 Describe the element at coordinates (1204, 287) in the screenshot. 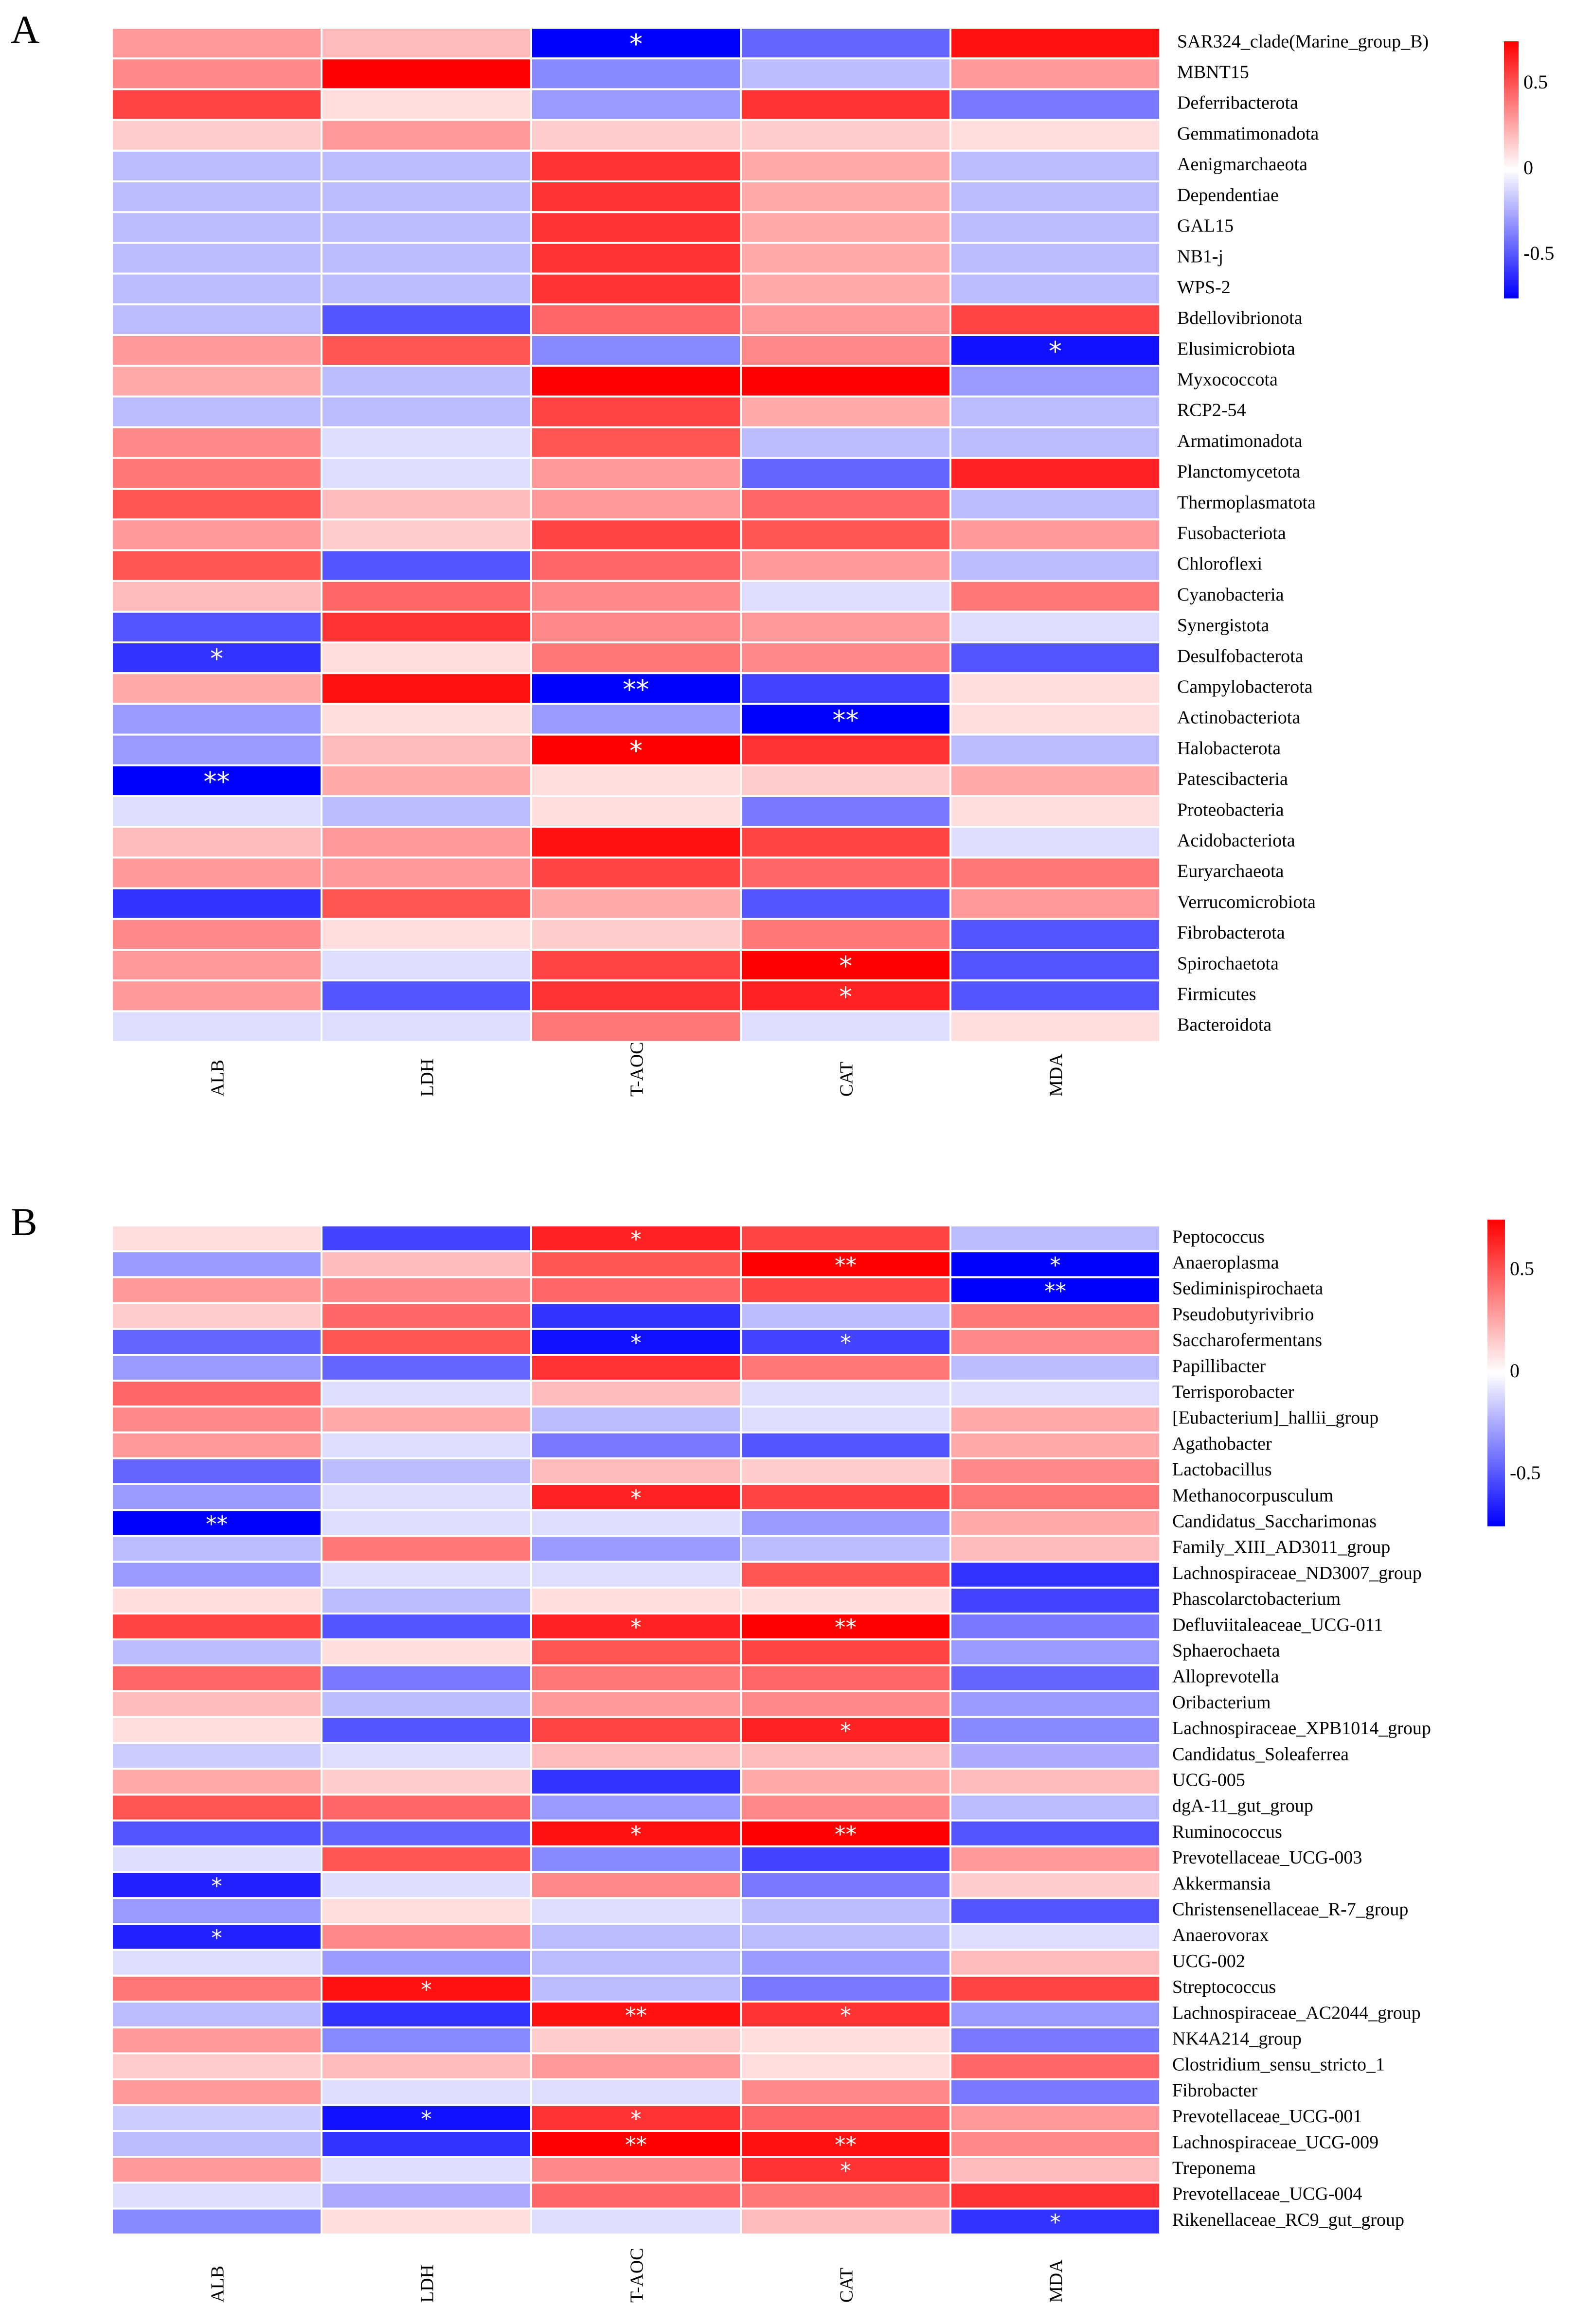

I see `row-label: WPS-2` at that location.